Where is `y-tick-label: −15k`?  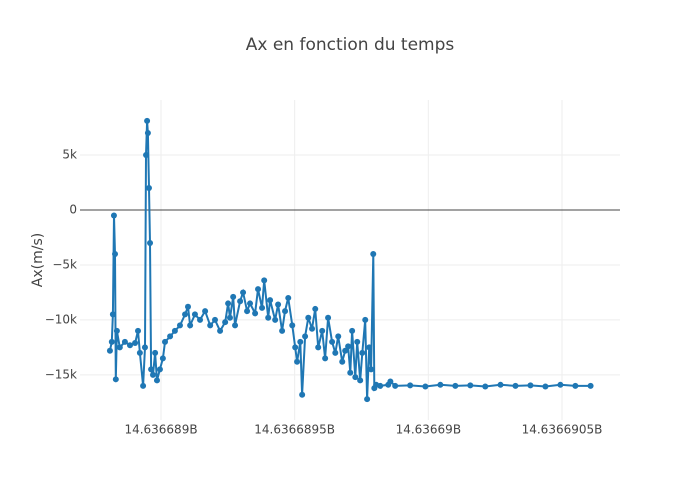
y-tick-label: −15k is located at coordinates (61, 374).